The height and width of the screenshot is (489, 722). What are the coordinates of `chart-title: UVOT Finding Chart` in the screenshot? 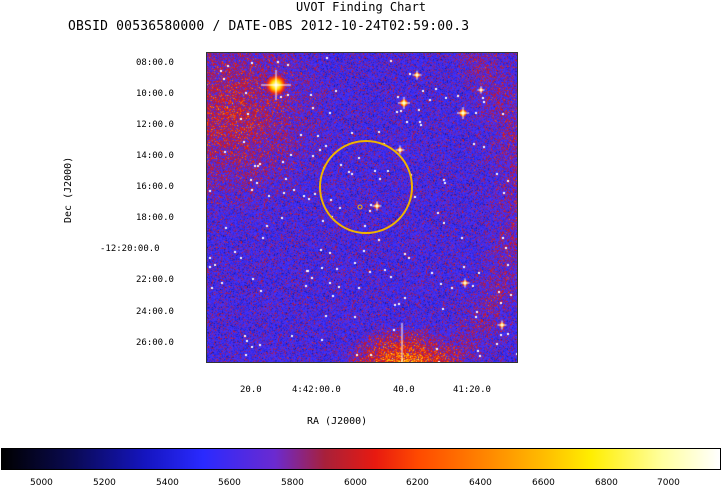 It's located at (361, 7).